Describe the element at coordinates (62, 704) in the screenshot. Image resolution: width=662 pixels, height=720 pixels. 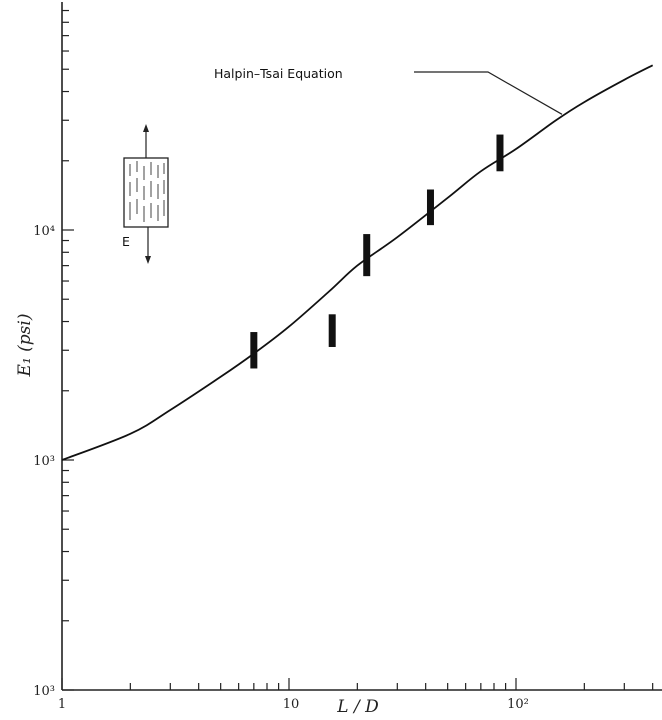
I see `x-tick-label: 1` at that location.